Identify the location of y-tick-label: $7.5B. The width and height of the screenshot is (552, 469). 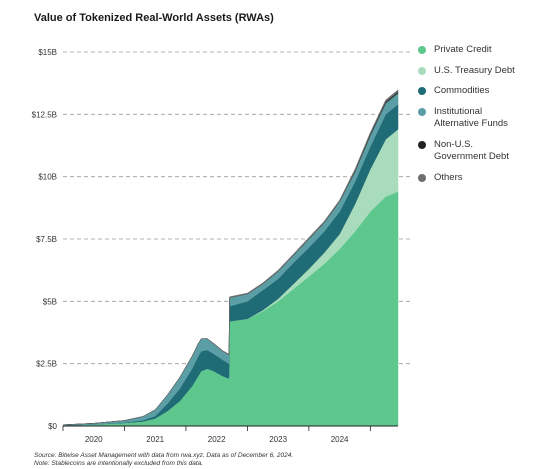
(46, 239).